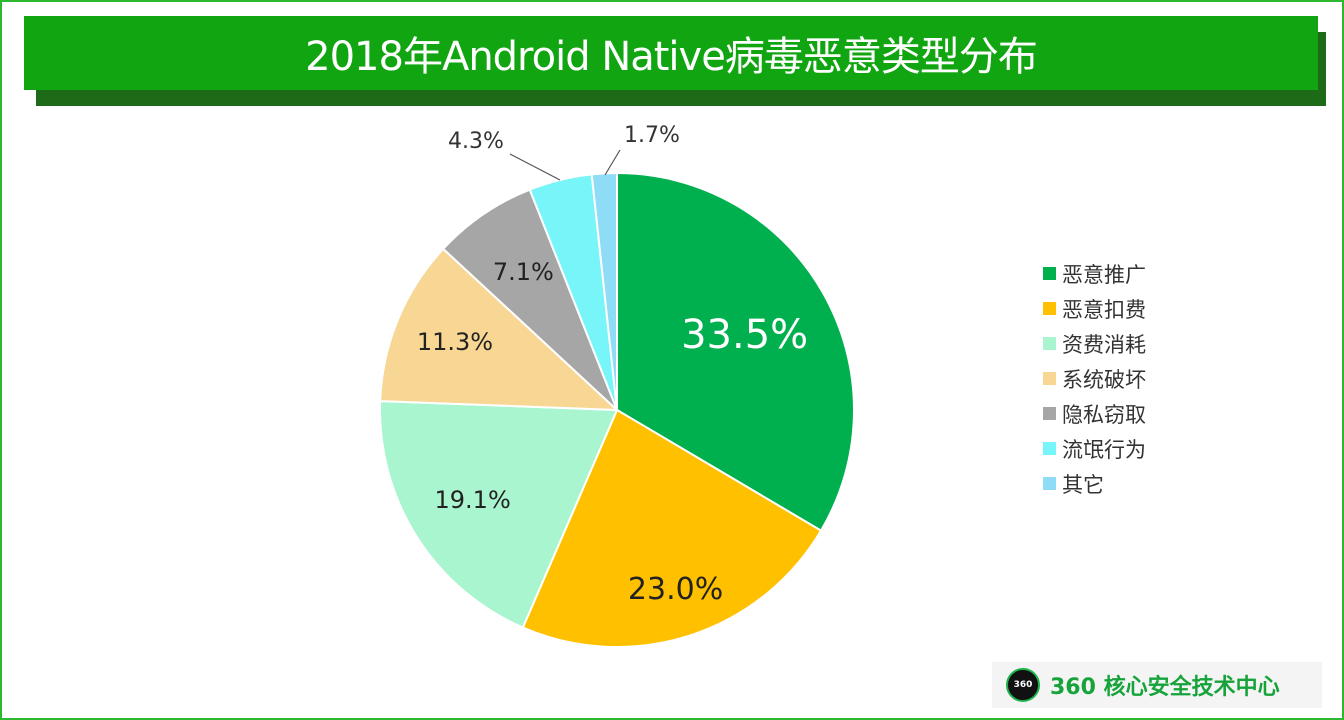 The image size is (1344, 720). Describe the element at coordinates (671, 57) in the screenshot. I see `chart-title: 2018年Android Native病毒恶意类型分布` at that location.